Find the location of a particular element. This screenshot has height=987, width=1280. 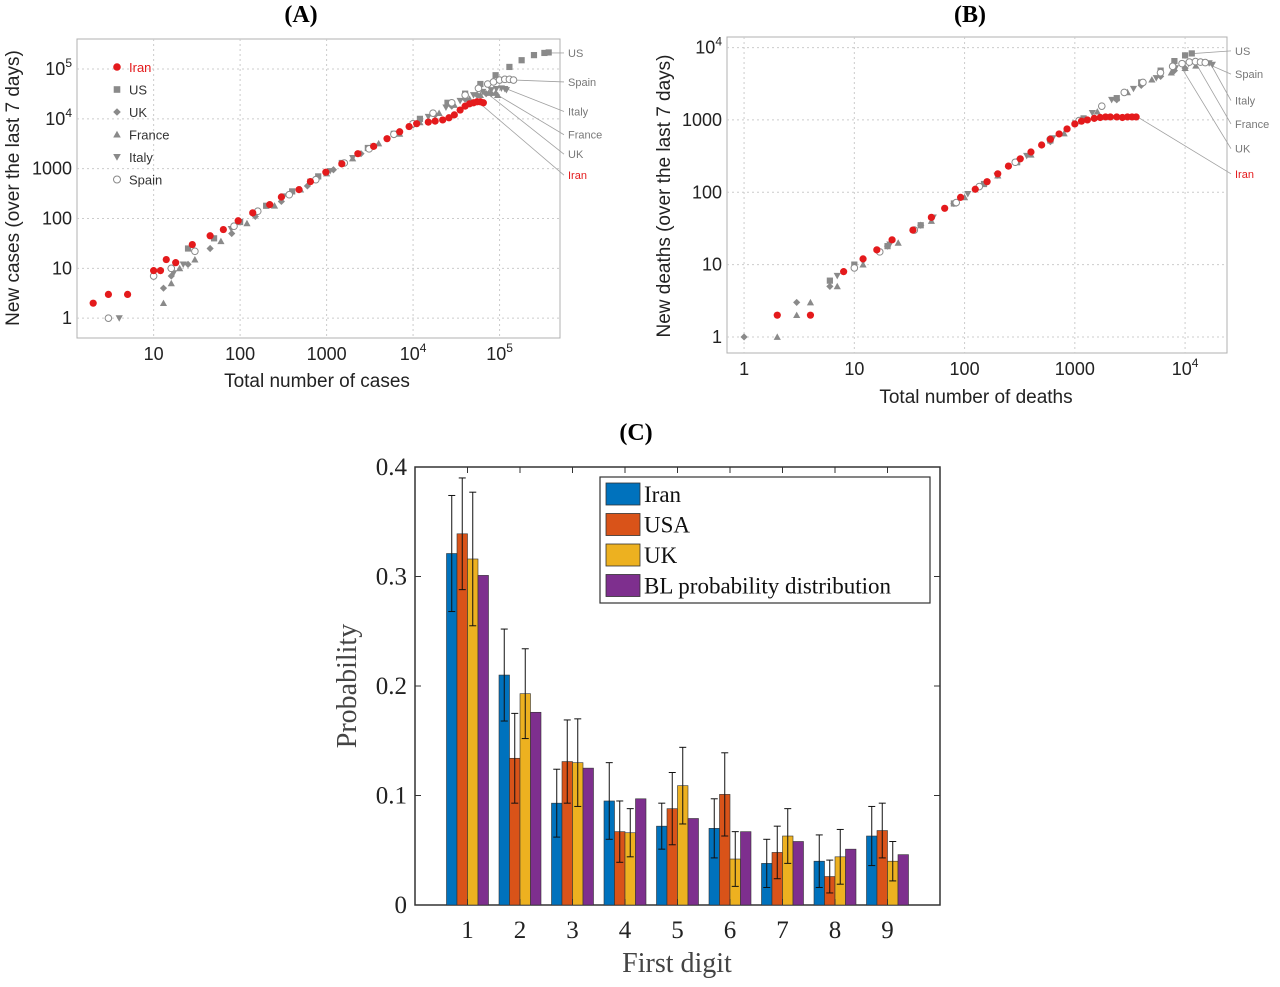

a-end-label-iran: Iran is located at coordinates (577, 176).